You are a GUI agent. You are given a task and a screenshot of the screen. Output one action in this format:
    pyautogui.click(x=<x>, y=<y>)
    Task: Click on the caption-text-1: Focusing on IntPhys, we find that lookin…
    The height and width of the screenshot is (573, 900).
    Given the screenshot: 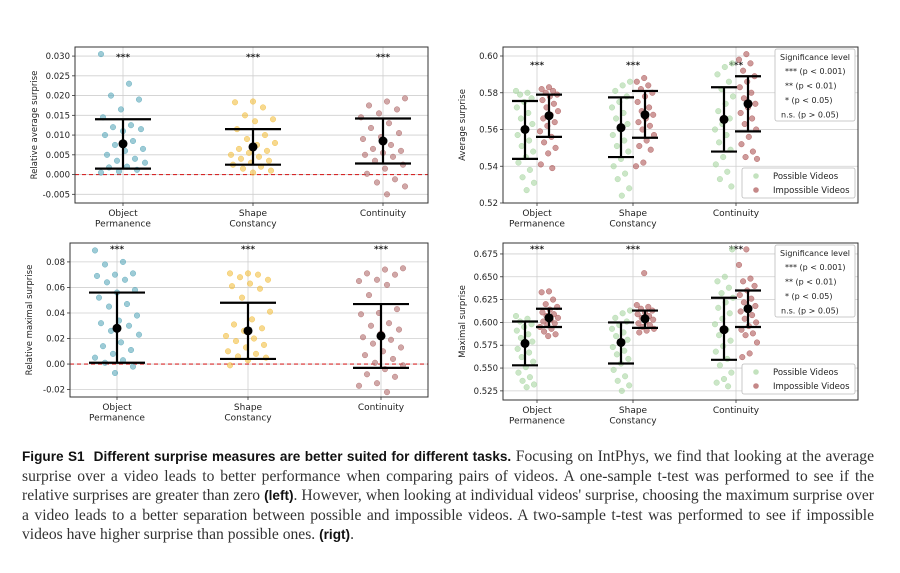 What is the action you would take?
    pyautogui.click(x=448, y=476)
    